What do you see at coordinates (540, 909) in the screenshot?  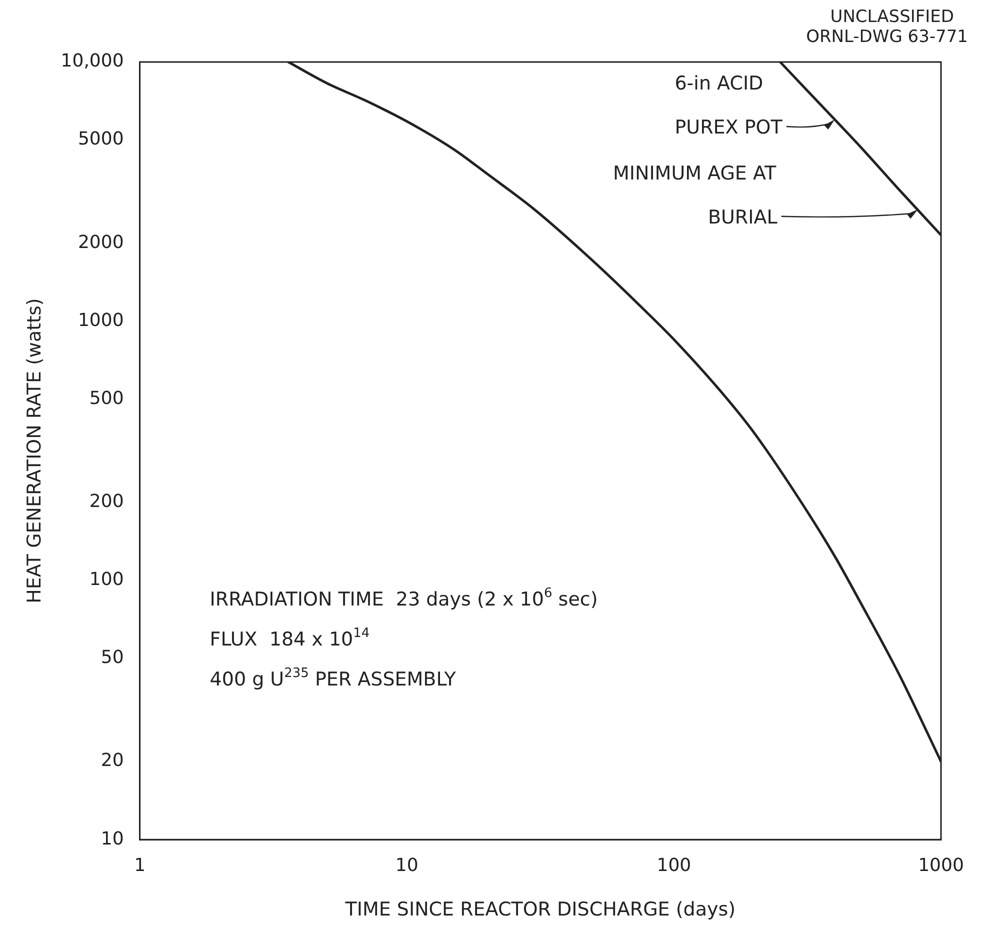 I see `x-axis-title: TIME SINCE REACTOR DISCHARGE (days)` at bounding box center [540, 909].